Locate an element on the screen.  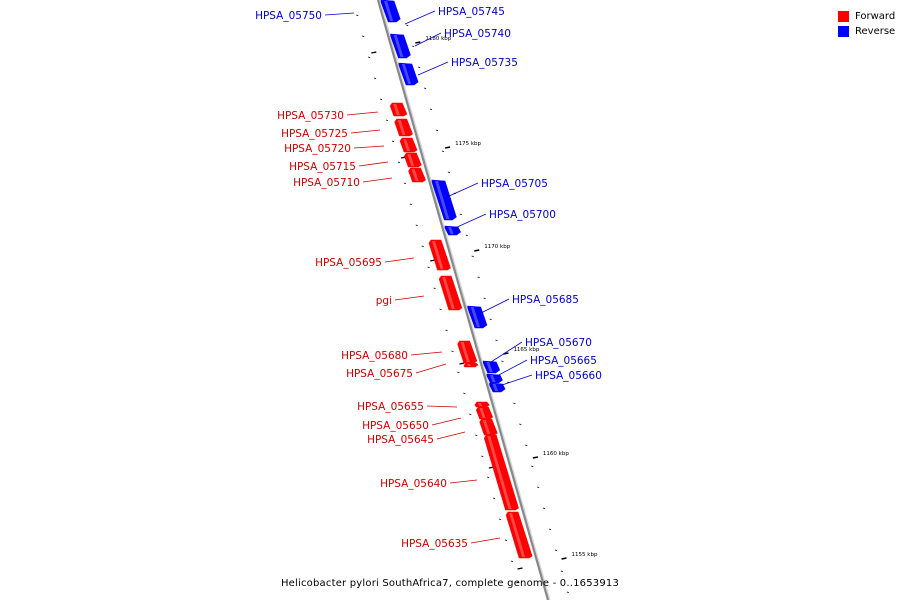
gene-label: HPSA_05665 is located at coordinates (563, 361).